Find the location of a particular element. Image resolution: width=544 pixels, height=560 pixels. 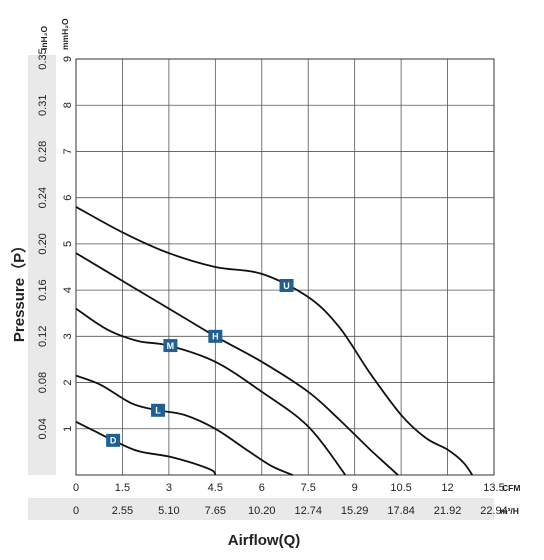

x-primary-tick-label: 9 is located at coordinates (355, 488).